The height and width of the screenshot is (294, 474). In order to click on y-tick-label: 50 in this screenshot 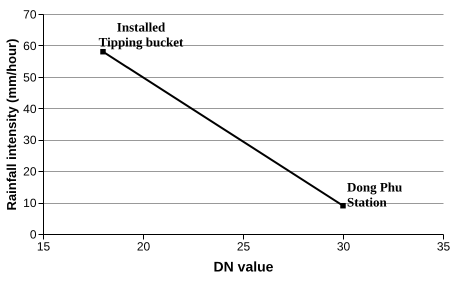, I will do `click(30, 77)`.